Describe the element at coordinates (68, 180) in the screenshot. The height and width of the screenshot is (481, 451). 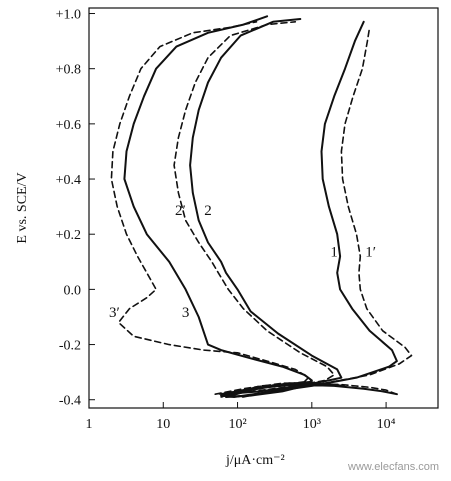
I see `y-tick-label: +0.4` at that location.